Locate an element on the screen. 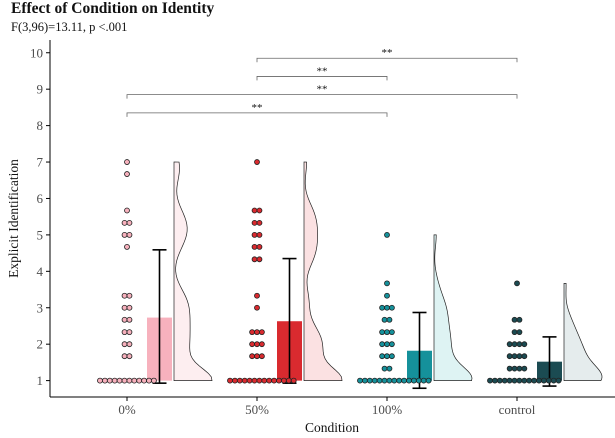 This screenshot has width=615, height=438. y-tick-label: 7 is located at coordinates (40, 162).